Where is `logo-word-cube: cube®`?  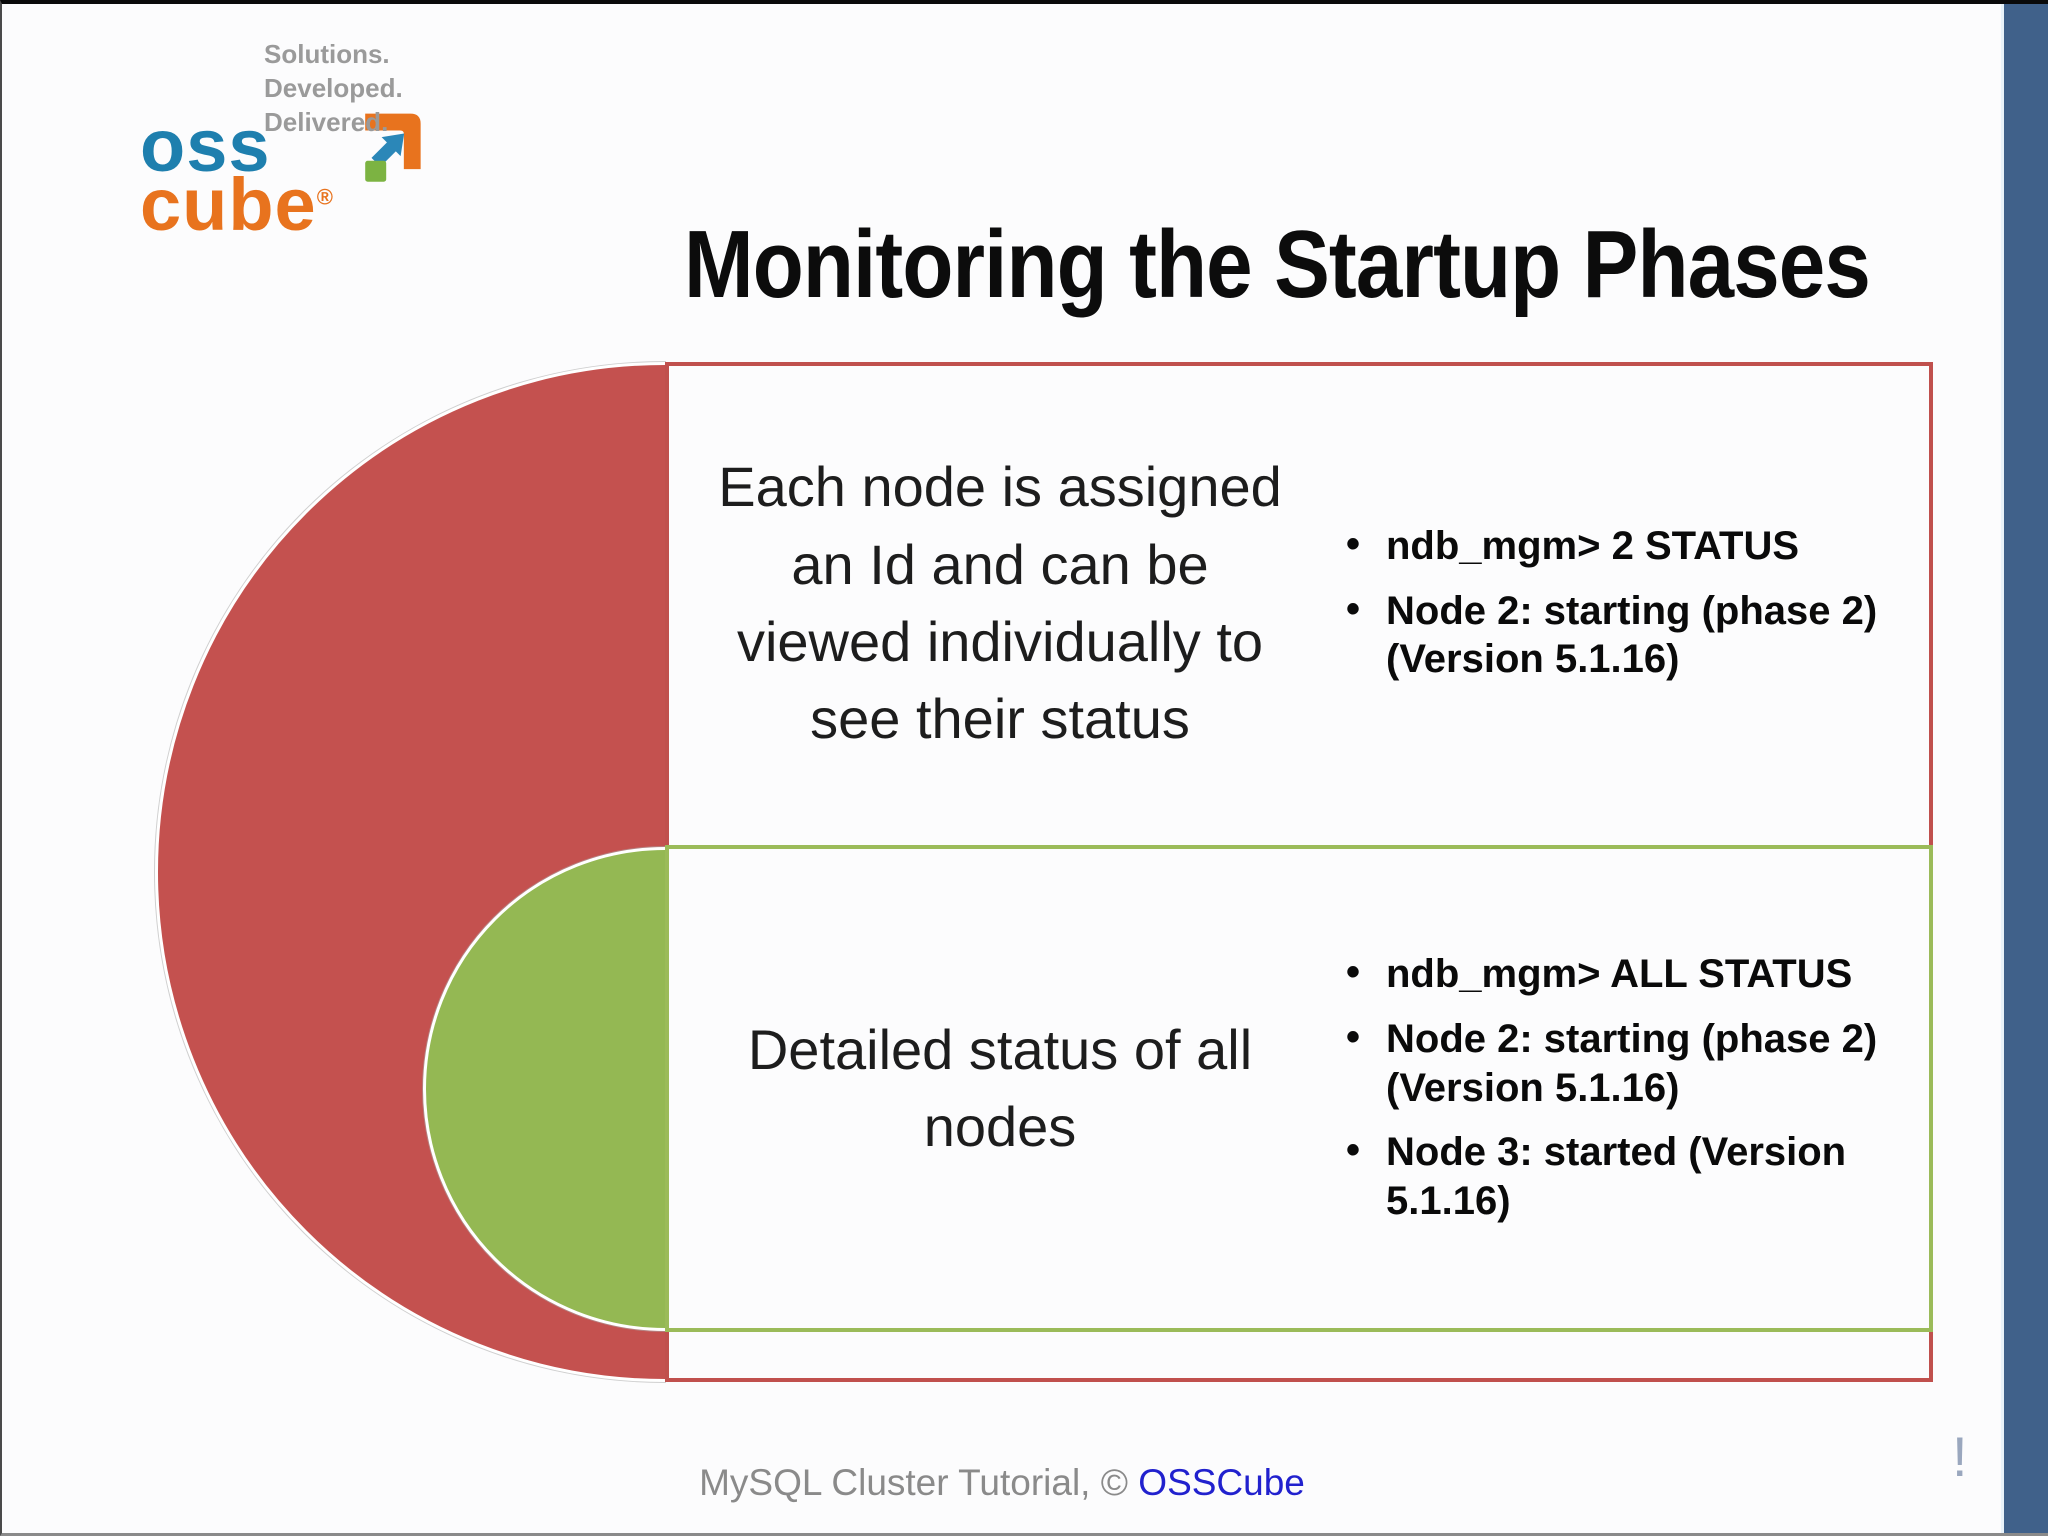
logo-word-cube: cube® is located at coordinates (237, 205).